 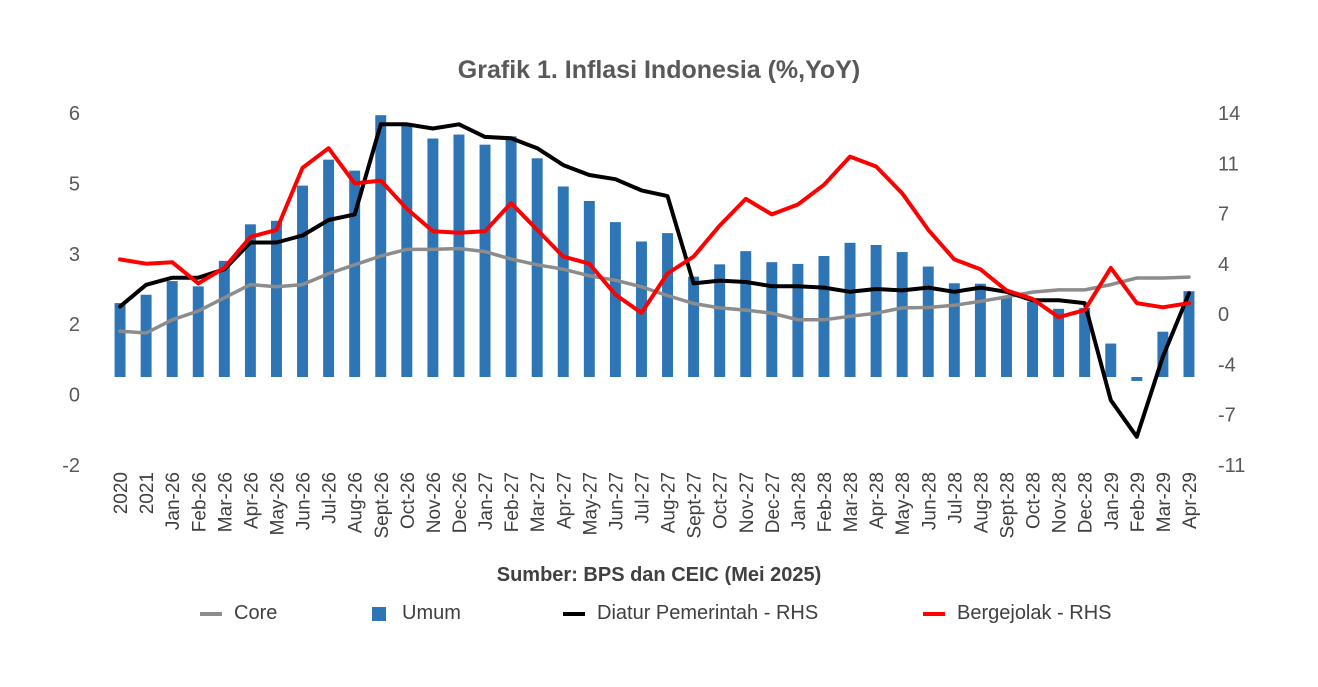 I want to click on x-tick-label: Oct-26, so click(x=408, y=500).